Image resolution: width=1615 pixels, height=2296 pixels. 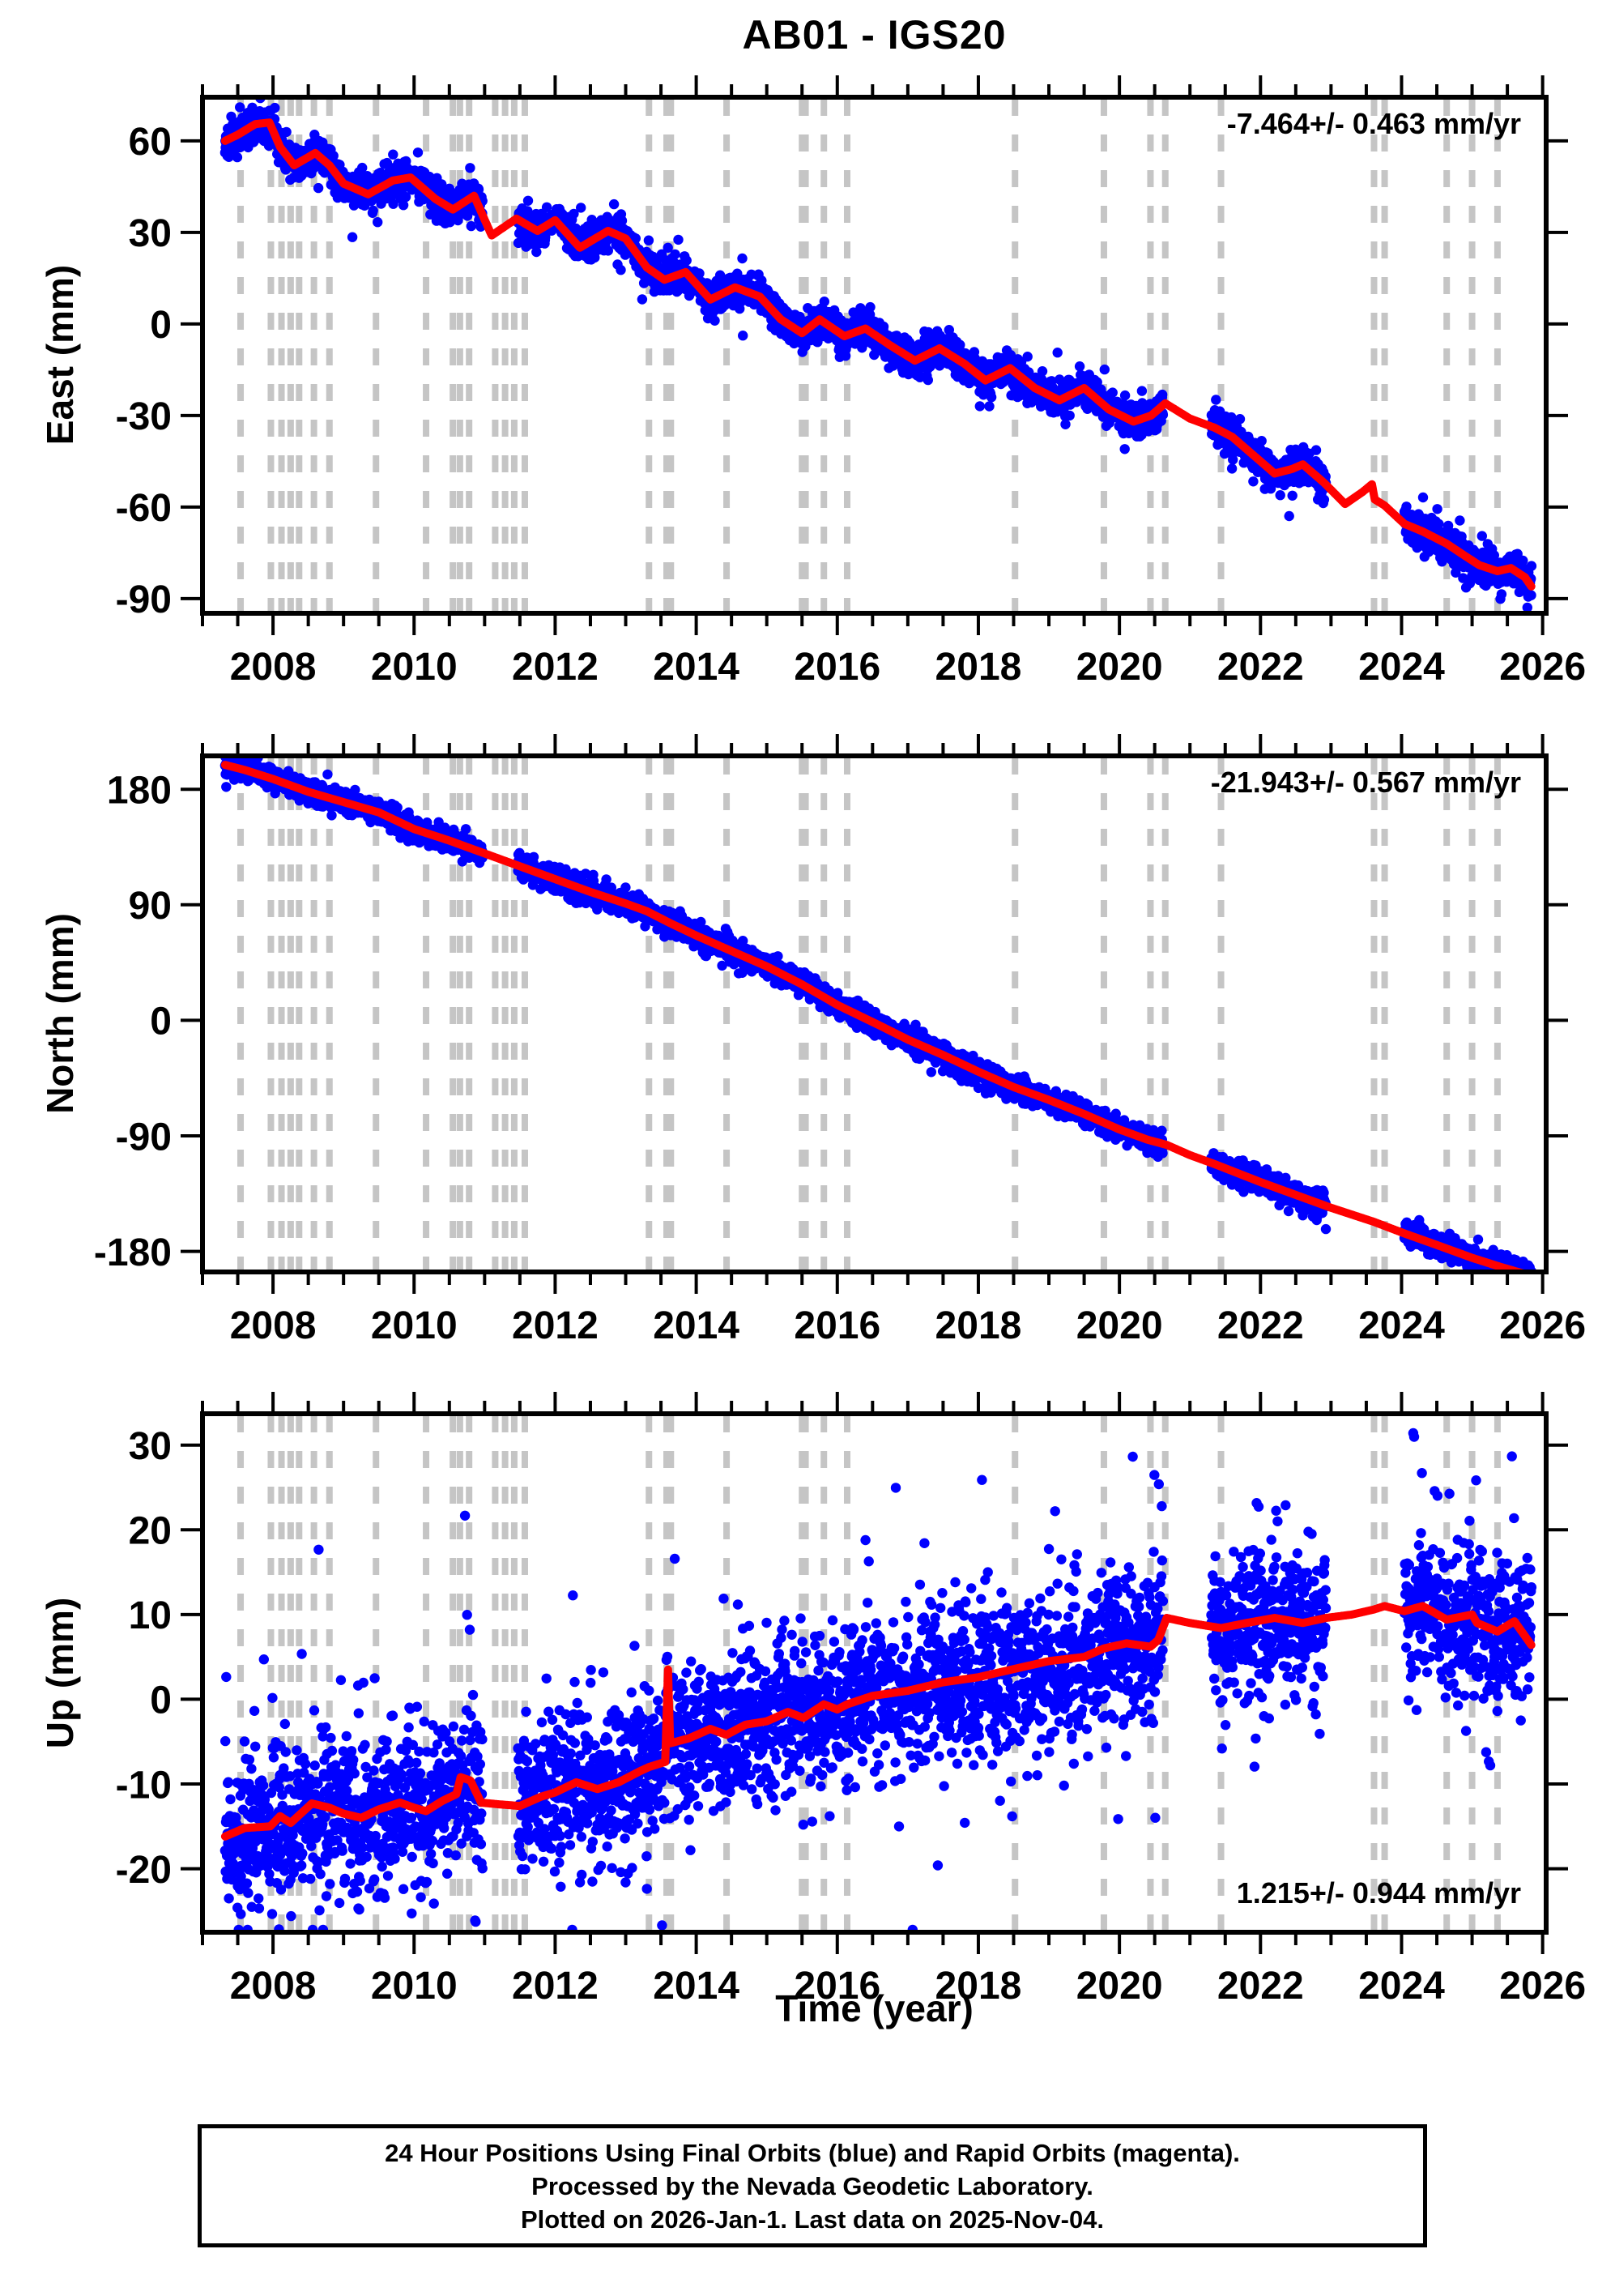 I want to click on up-axis-label: Up (mm), so click(x=60, y=1673).